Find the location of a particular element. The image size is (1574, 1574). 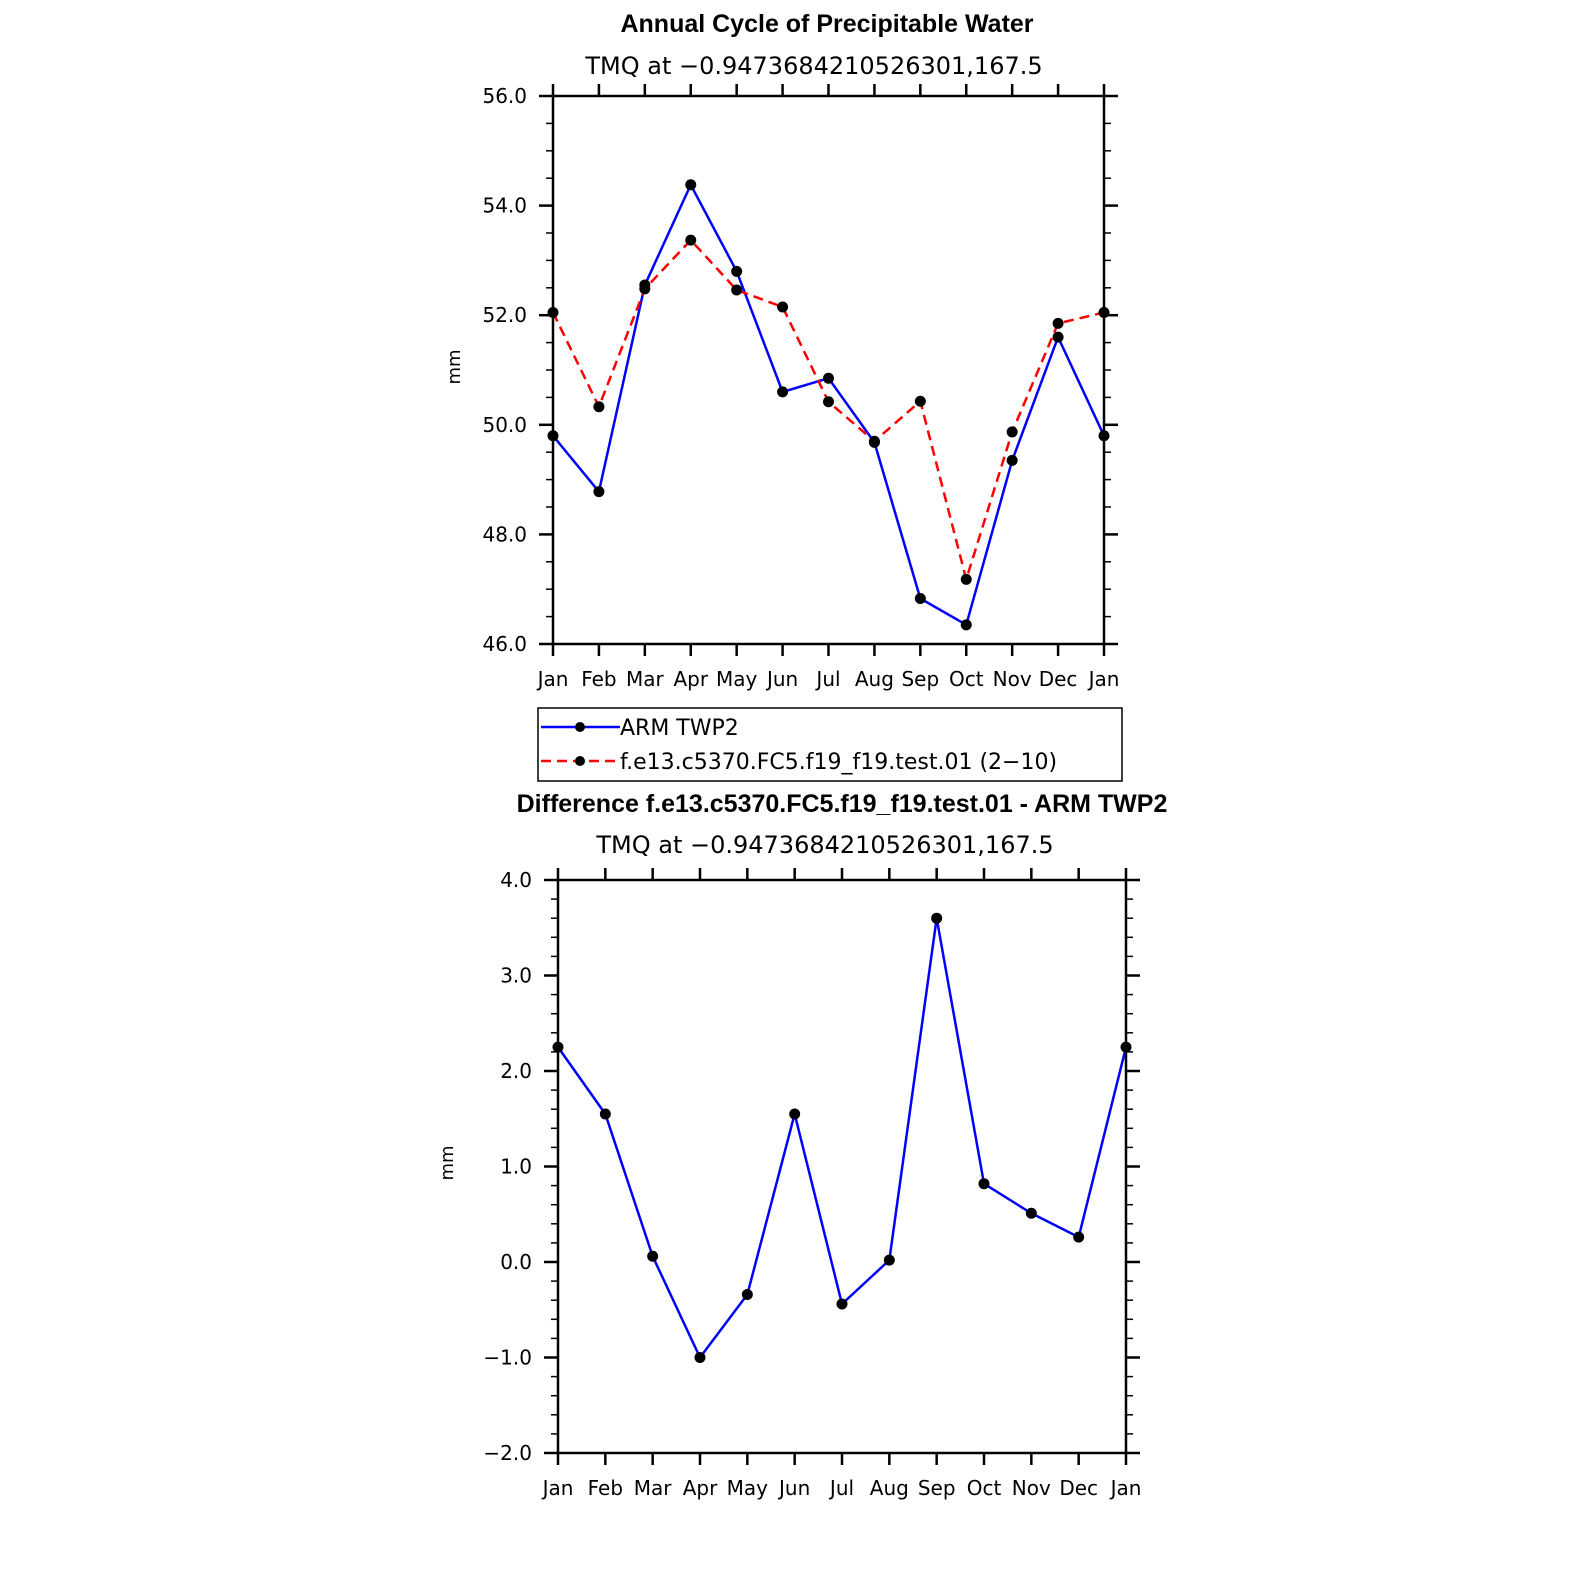

y-tick-label: 52.0 is located at coordinates (504, 315).